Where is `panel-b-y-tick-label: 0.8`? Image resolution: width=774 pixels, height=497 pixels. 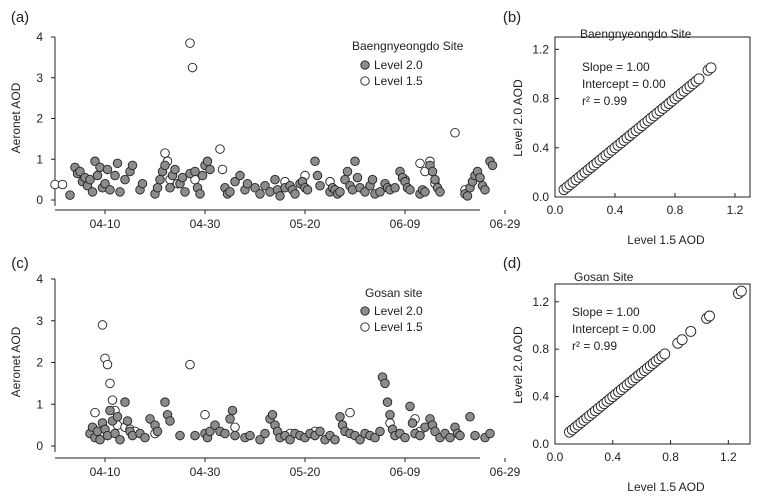
panel-b-y-tick-label: 0.8 is located at coordinates (540, 99).